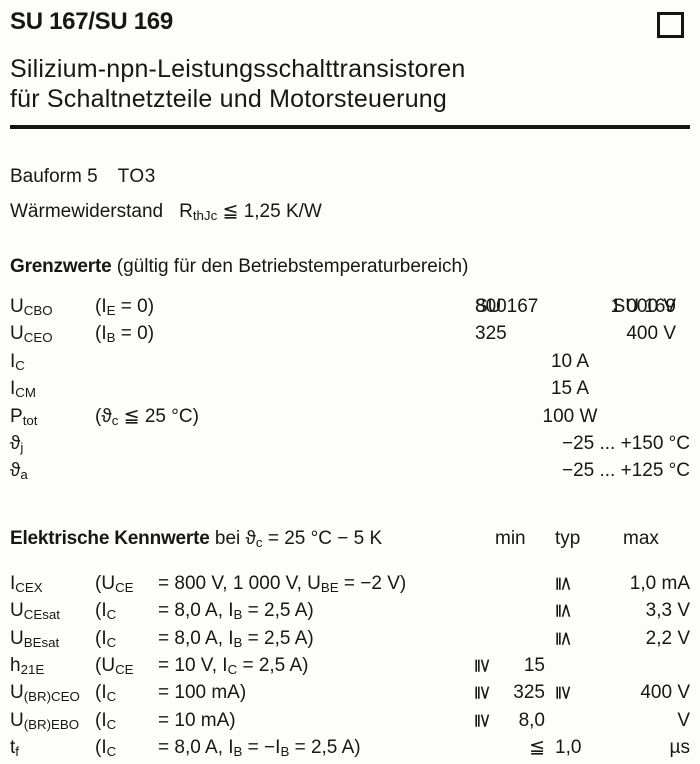 The width and height of the screenshot is (700, 764). Describe the element at coordinates (679, 748) in the screenshot. I see `max-value: µs` at that location.